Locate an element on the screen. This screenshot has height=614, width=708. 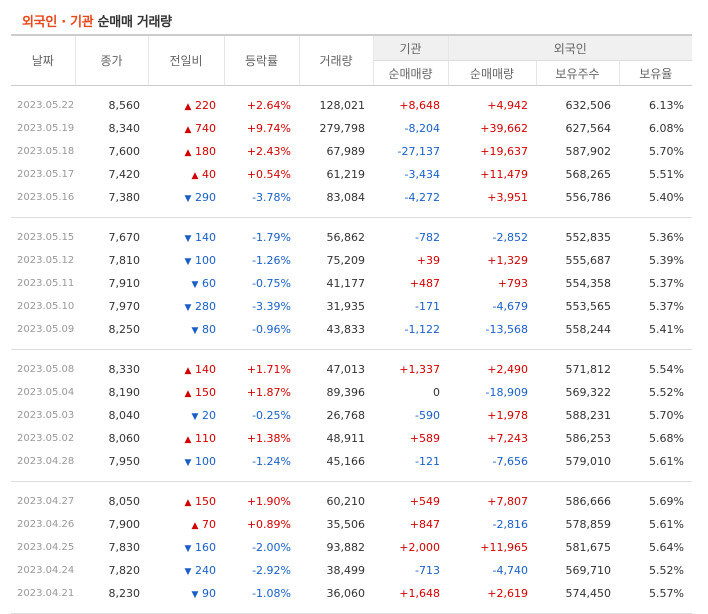
cell-close: 7,670 is located at coordinates (124, 237).